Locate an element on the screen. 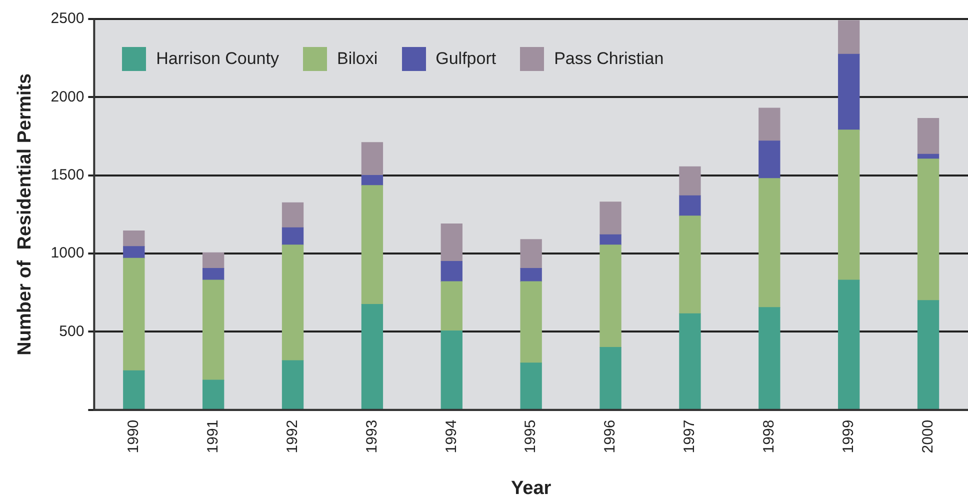  x-tick-label: 1994 is located at coordinates (451, 437).